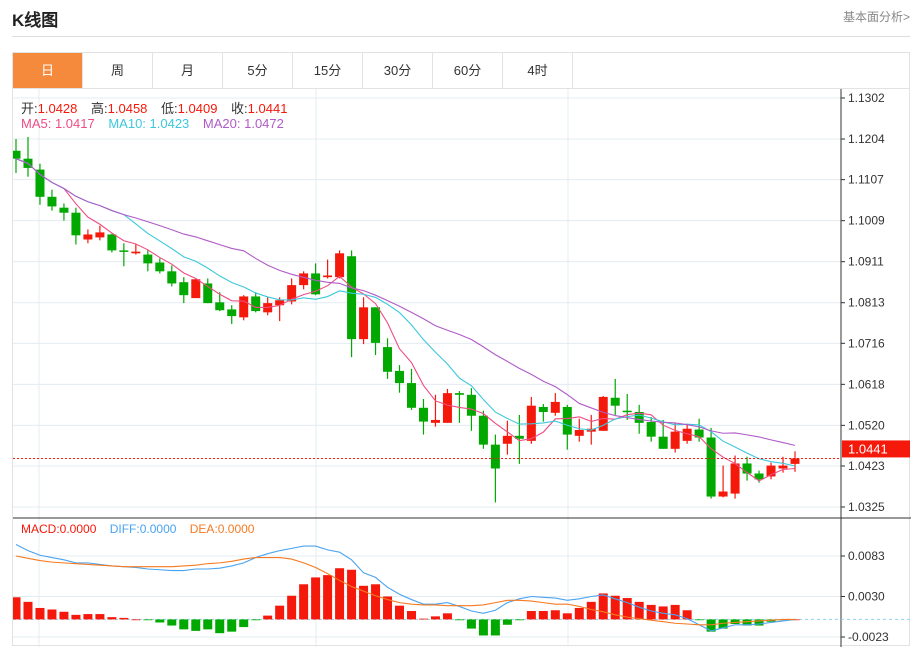 Image resolution: width=916 pixels, height=647 pixels. I want to click on price-tick-label: 1.1204, so click(866, 139).